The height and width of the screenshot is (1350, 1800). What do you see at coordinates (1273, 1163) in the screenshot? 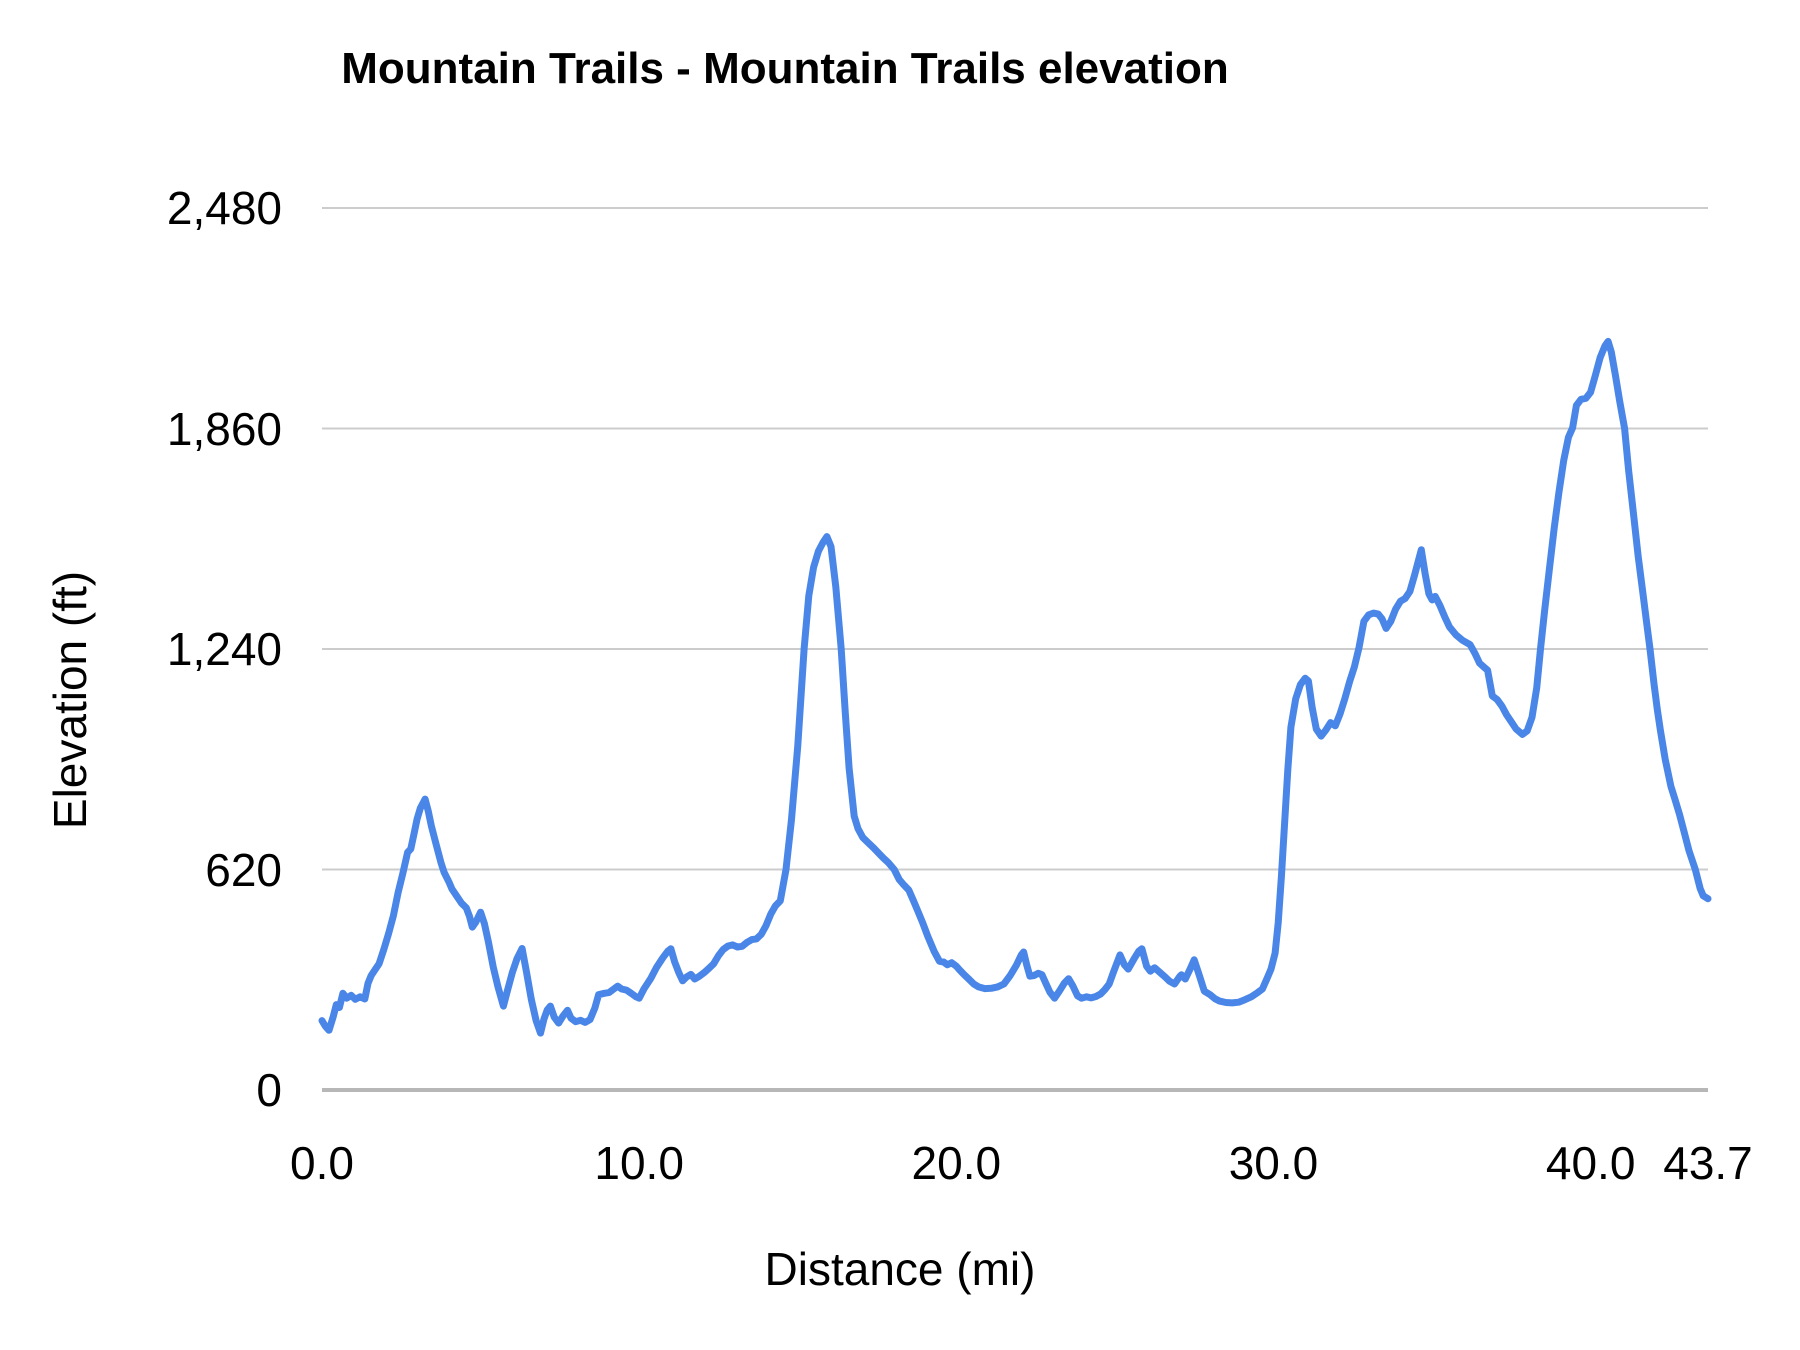
I see `x-tick-label: 30.0` at bounding box center [1273, 1163].